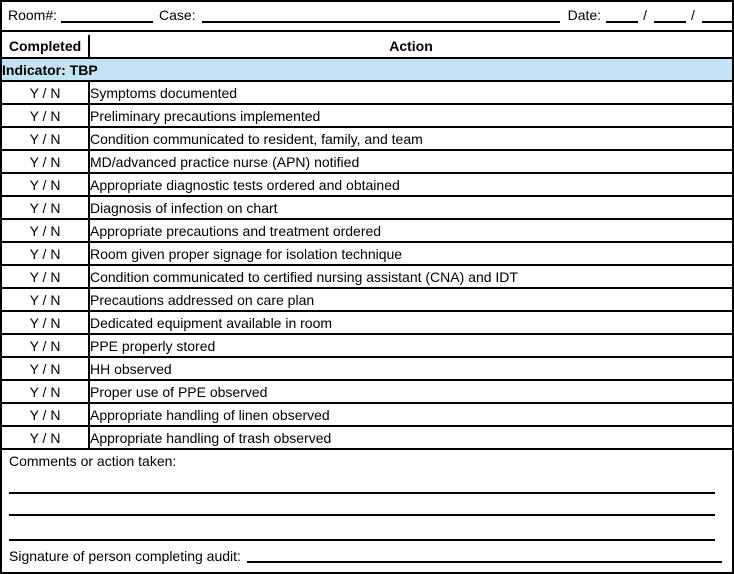 This screenshot has width=734, height=574. What do you see at coordinates (410, 414) in the screenshot?
I see `action-cell: Appropriate handling of linen observed` at bounding box center [410, 414].